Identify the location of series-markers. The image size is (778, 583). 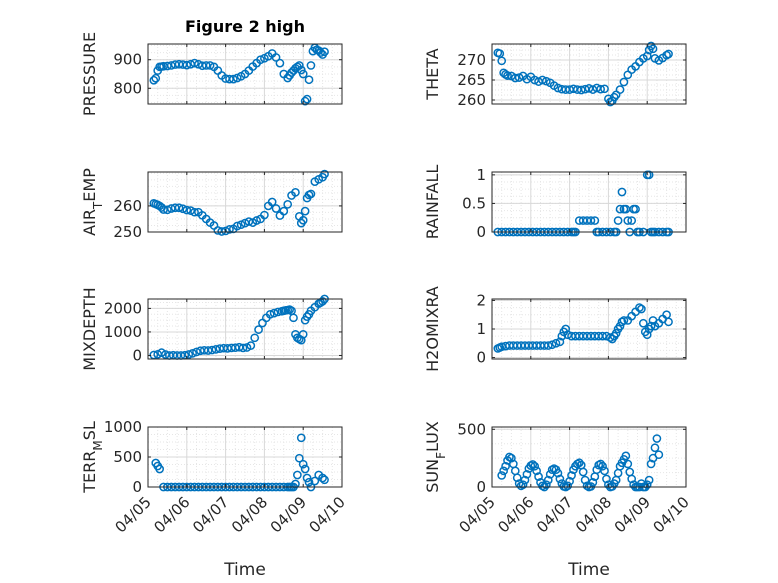
(239, 74).